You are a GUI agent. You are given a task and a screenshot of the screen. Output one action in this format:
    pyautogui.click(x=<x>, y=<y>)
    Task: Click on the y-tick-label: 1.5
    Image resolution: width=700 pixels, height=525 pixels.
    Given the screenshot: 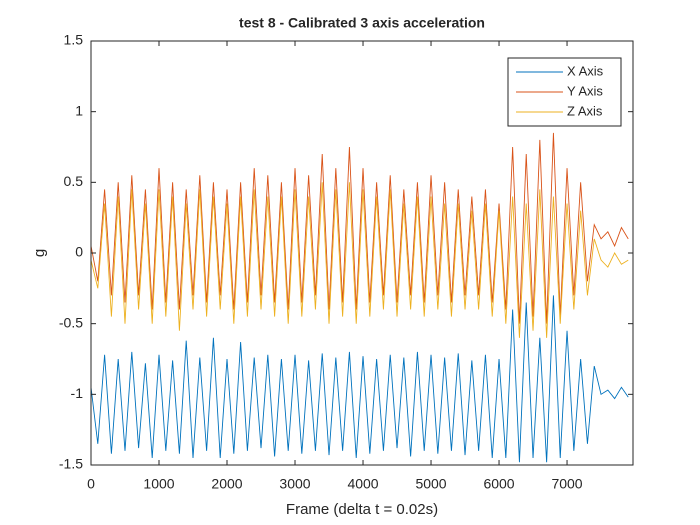 What is the action you would take?
    pyautogui.click(x=74, y=40)
    